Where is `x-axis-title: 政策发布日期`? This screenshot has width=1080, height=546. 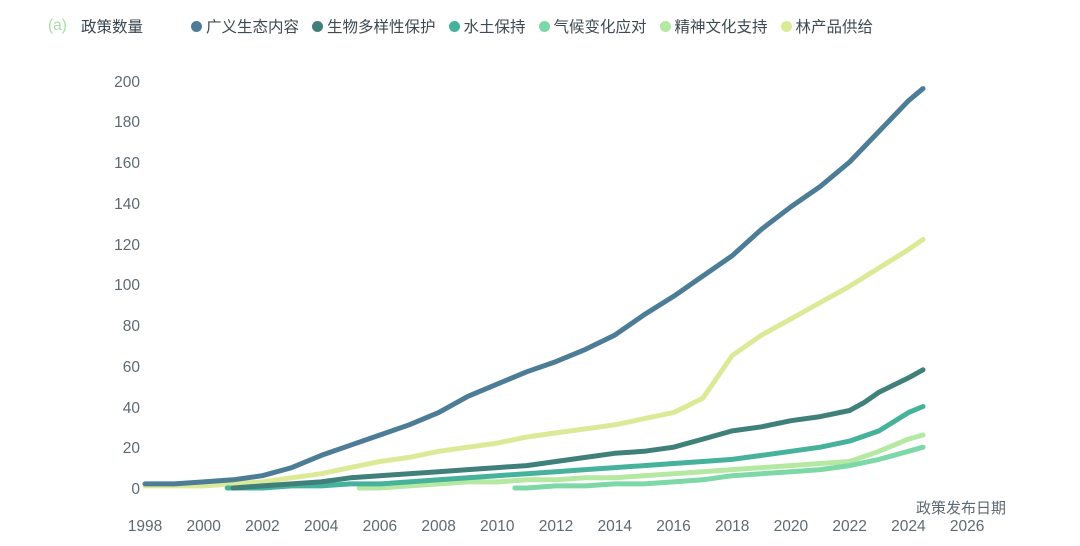
x-axis-title: 政策发布日期 is located at coordinates (961, 508).